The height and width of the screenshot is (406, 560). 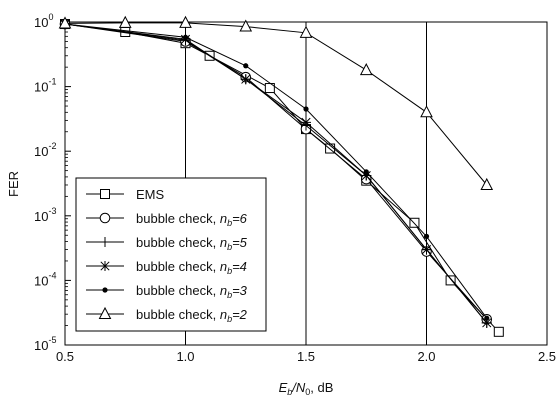 What do you see at coordinates (150, 194) in the screenshot?
I see `legend-label: EMS` at bounding box center [150, 194].